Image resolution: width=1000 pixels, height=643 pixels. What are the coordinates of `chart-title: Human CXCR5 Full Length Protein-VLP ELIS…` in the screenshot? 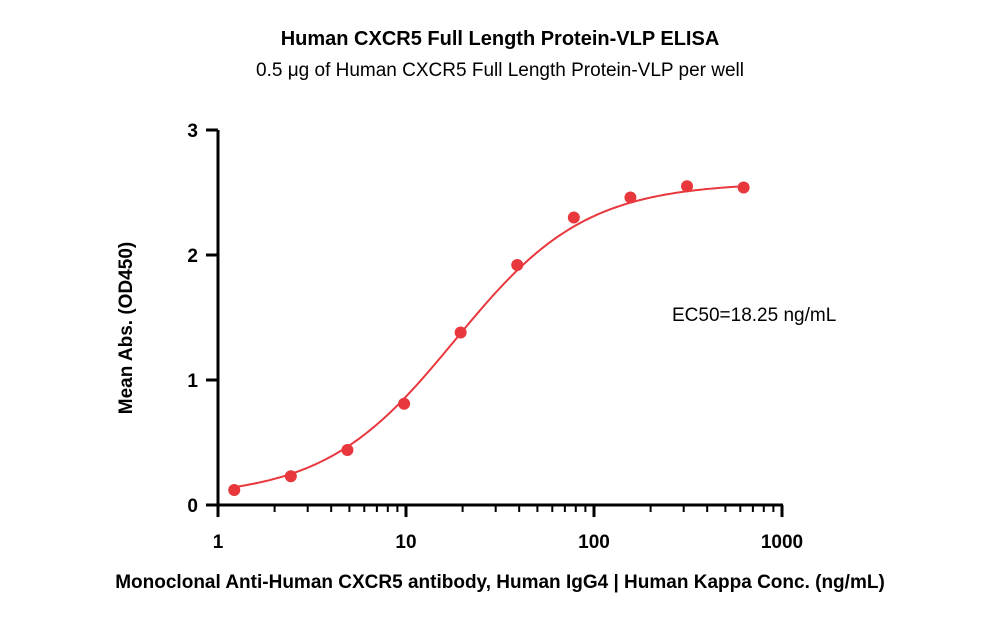 It's located at (500, 39).